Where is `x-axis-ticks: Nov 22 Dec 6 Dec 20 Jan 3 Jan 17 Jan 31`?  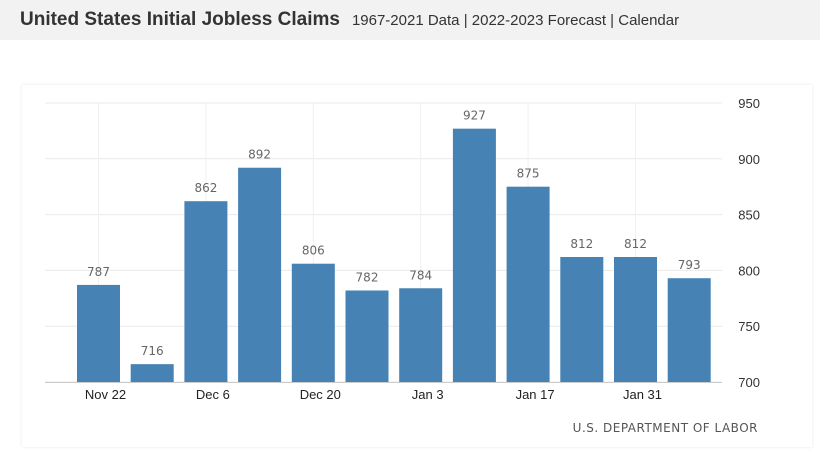 x-axis-ticks: Nov 22 Dec 6 Dec 20 Jan 3 Jan 17 Jan 31 is located at coordinates (373, 394).